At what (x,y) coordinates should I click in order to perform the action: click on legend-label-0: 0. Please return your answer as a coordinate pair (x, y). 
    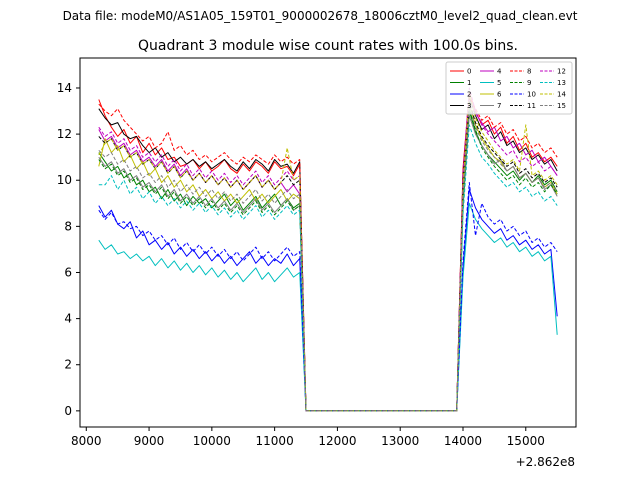
    Looking at the image, I should click on (469, 72).